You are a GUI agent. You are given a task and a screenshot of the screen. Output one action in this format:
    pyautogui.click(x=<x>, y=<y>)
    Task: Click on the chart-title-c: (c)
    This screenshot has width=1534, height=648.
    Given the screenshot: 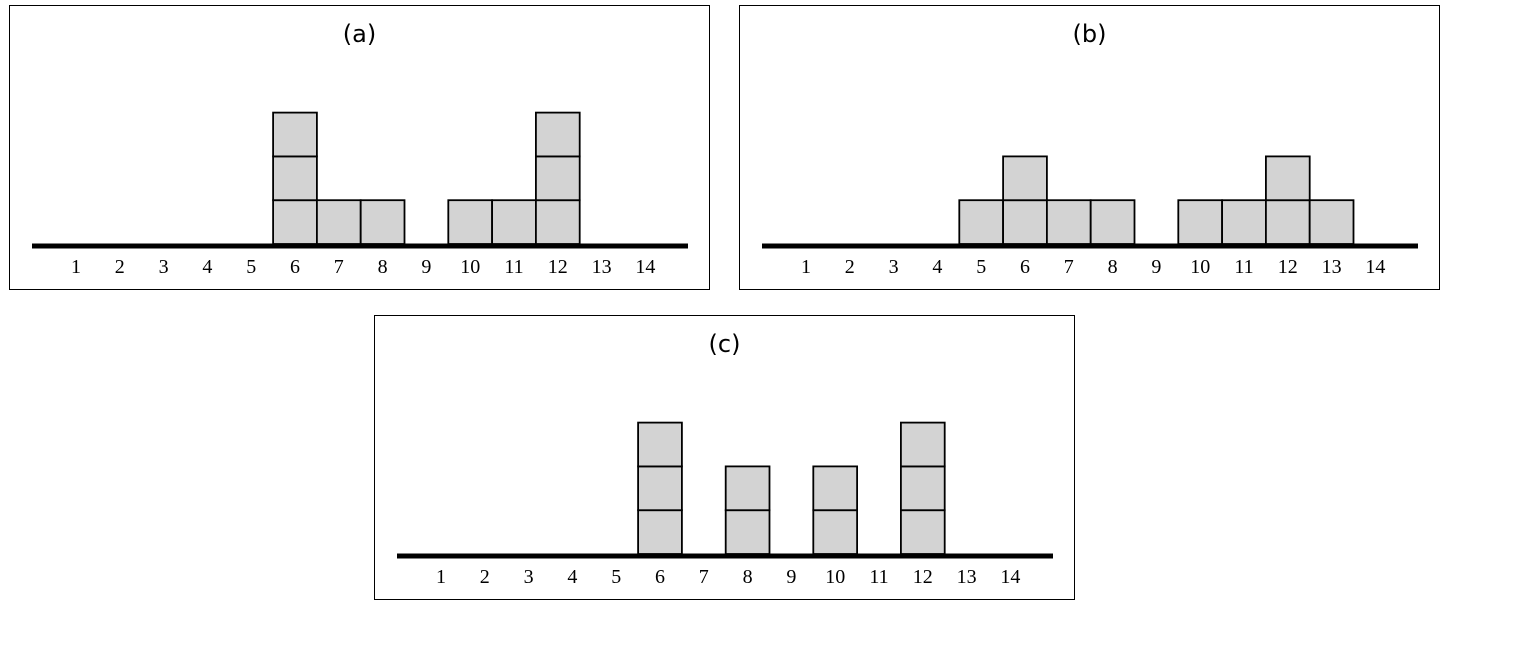 What is the action you would take?
    pyautogui.click(x=724, y=344)
    